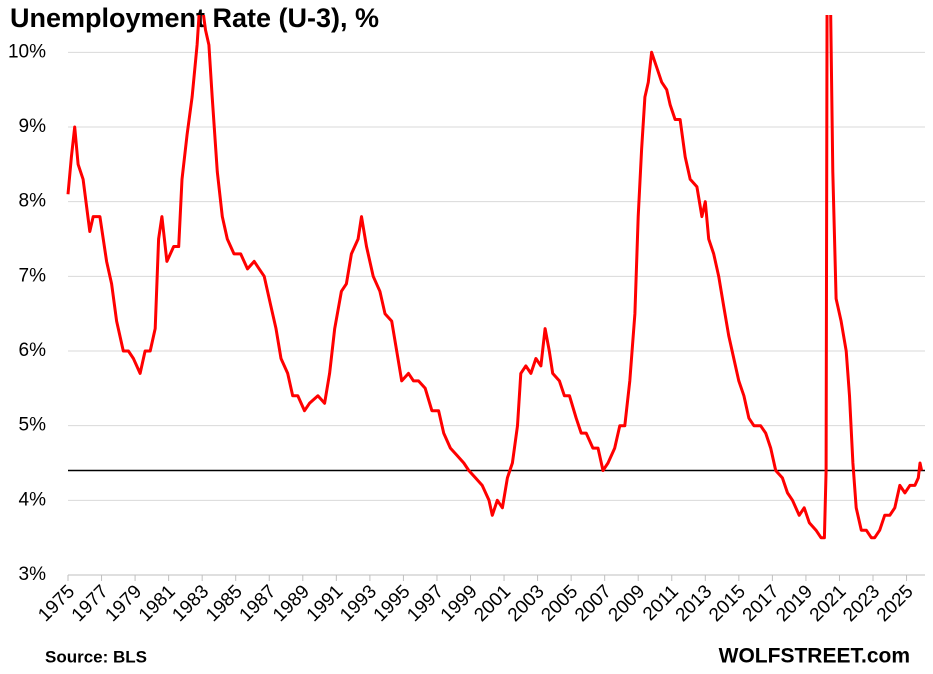  What do you see at coordinates (459, 603) in the screenshot?
I see `x-tick-label: 1999` at bounding box center [459, 603].